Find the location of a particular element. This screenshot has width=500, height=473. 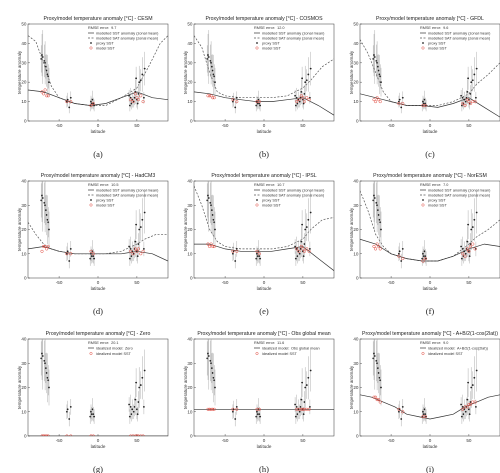

legend-model: model SST is located at coordinates (271, 206).